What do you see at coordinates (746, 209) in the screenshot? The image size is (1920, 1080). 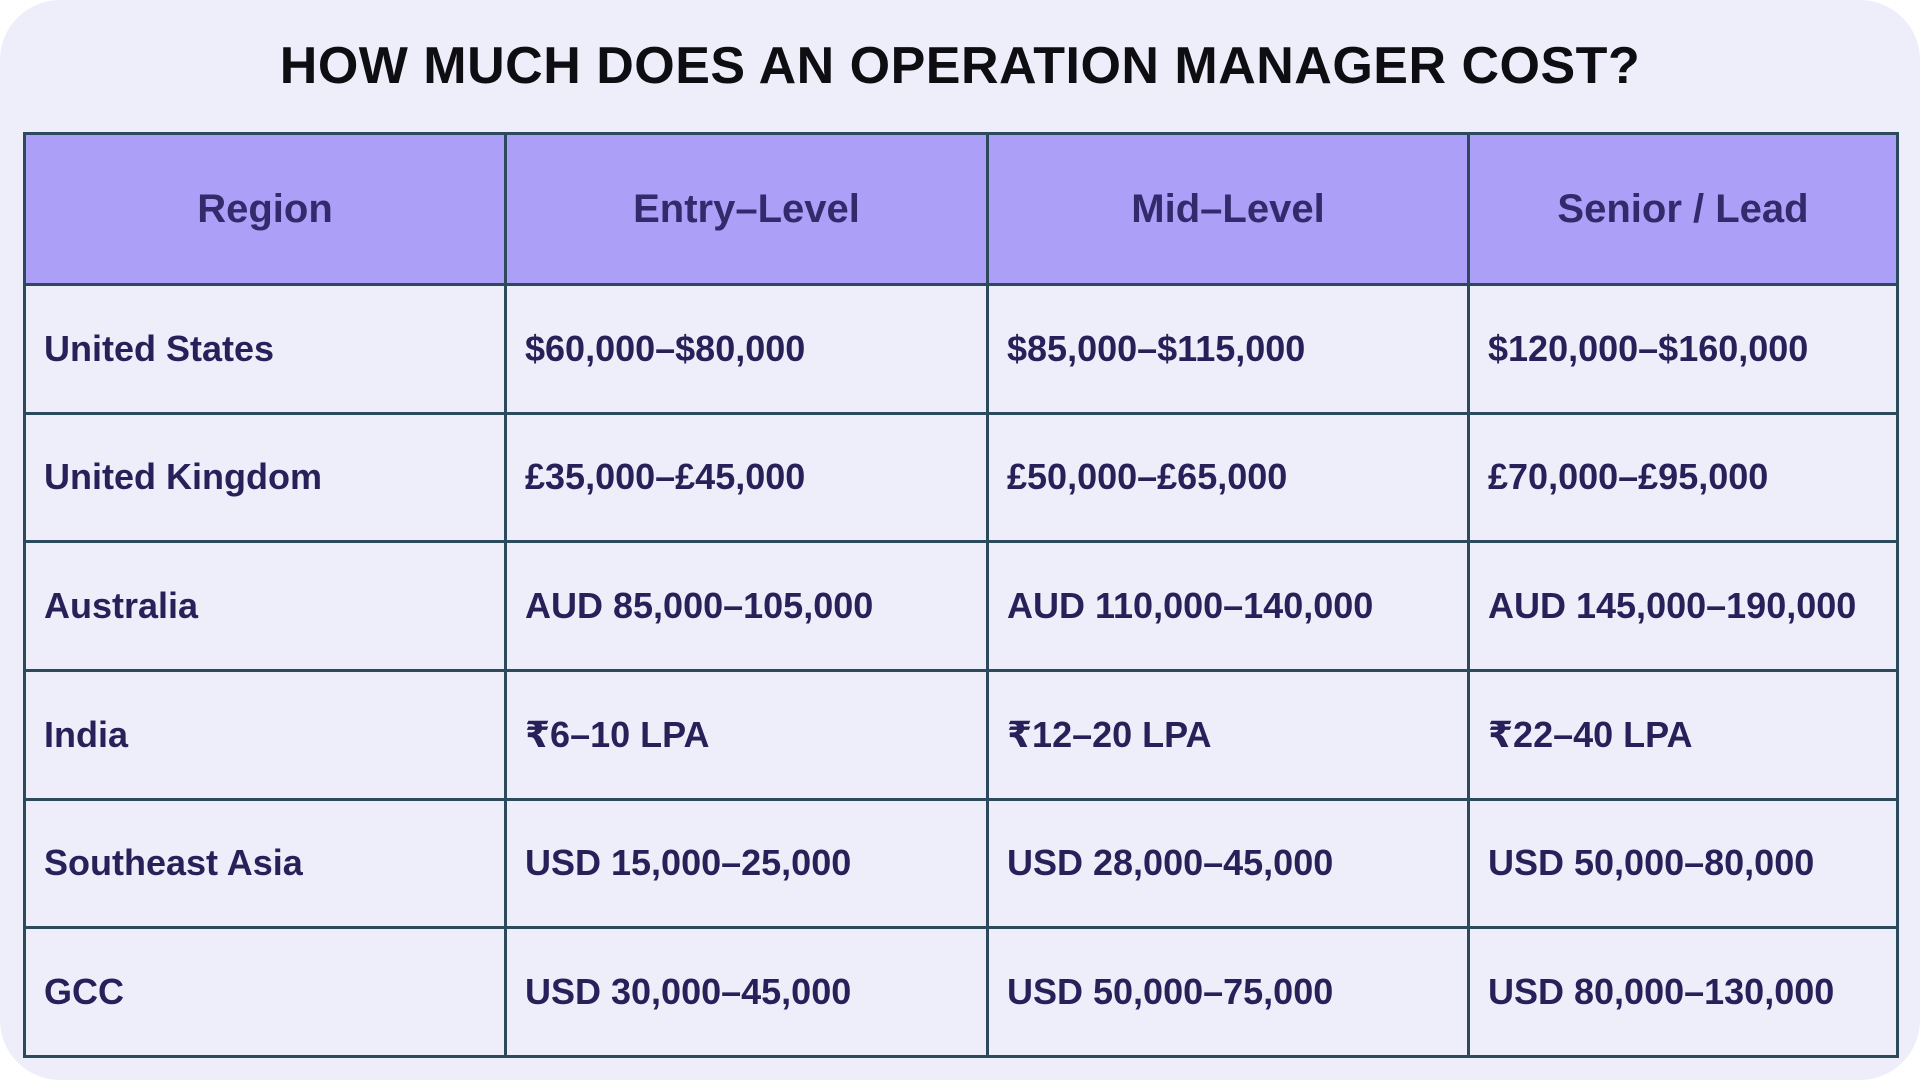 I see `column-header-entry-level: Entry–Level` at bounding box center [746, 209].